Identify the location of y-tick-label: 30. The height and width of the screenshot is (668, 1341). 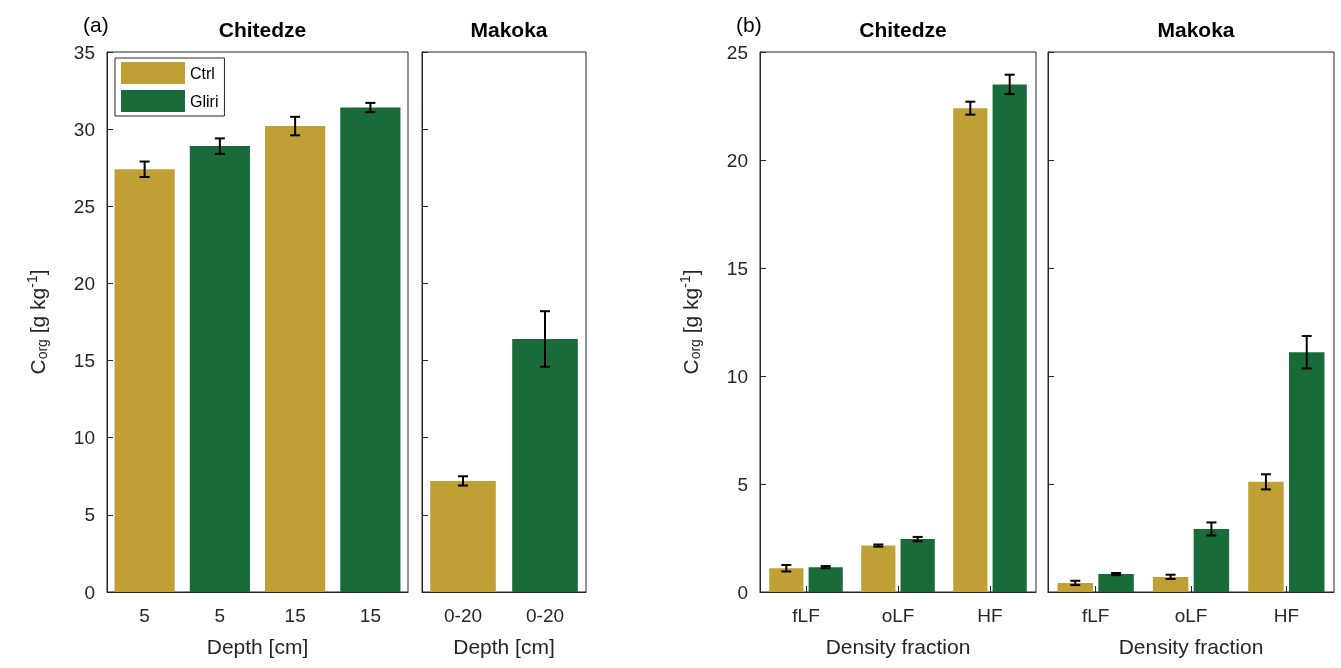
(84, 129).